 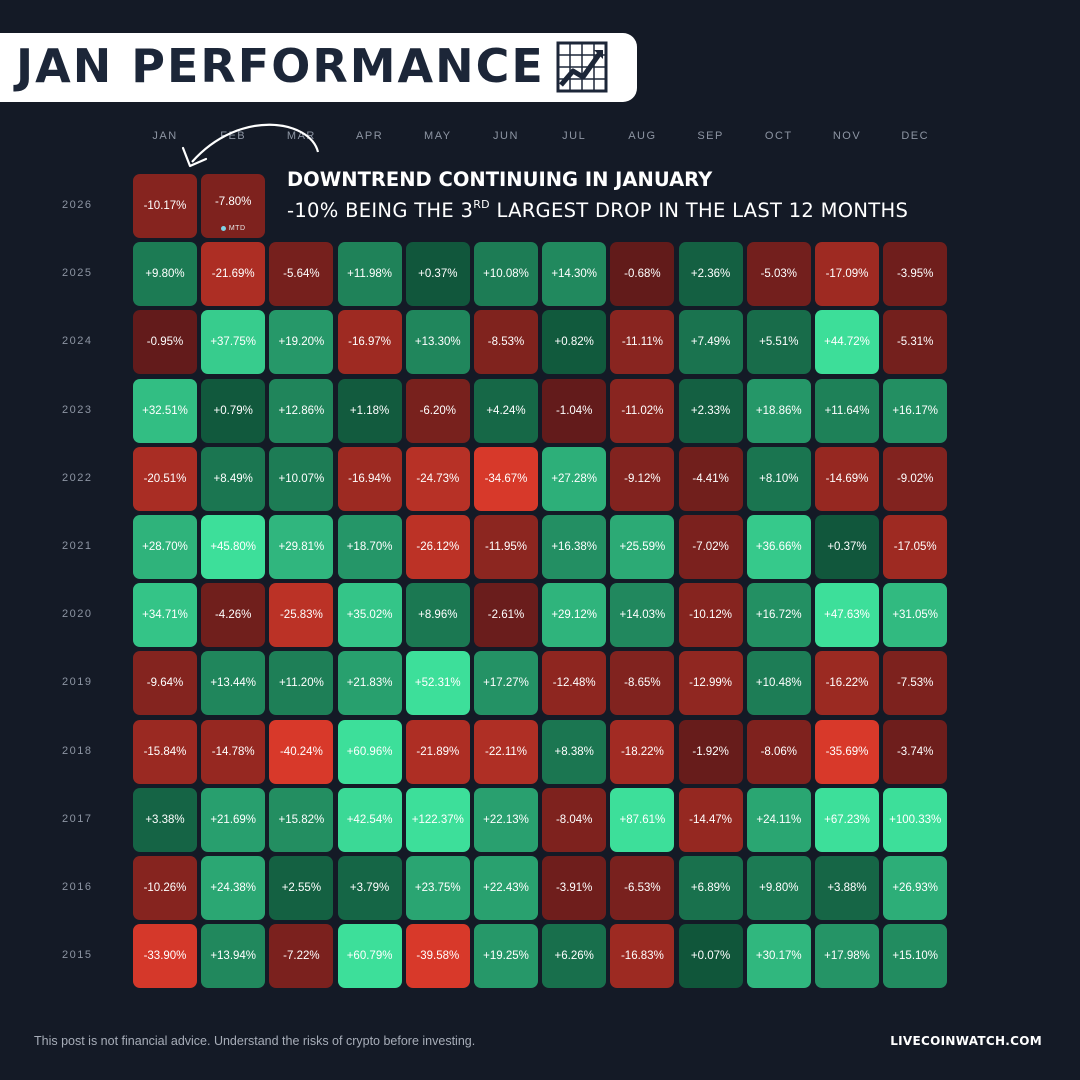 What do you see at coordinates (506, 956) in the screenshot?
I see `heatmap-cell-2015-jun: +19.25%` at bounding box center [506, 956].